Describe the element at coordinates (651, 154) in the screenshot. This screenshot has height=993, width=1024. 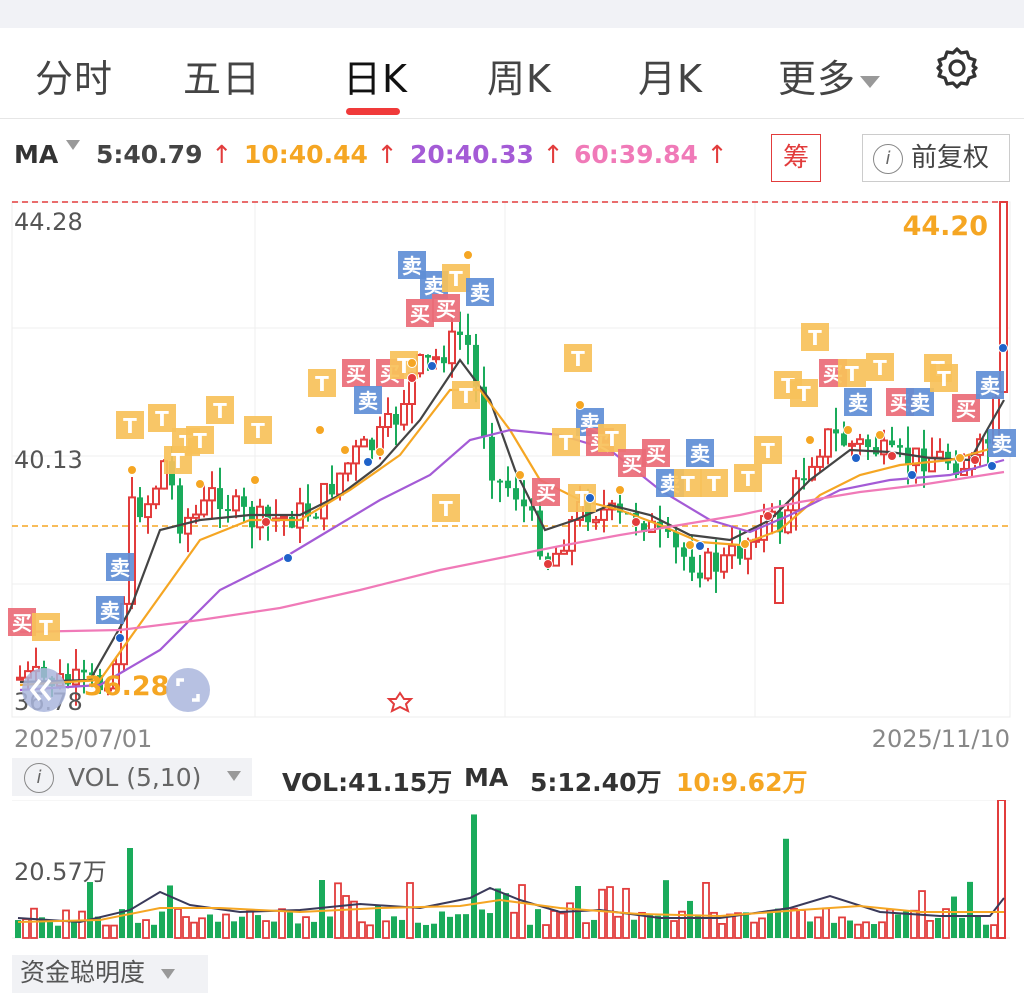
I see `ma60-value: 60:39.84 ↑` at that location.